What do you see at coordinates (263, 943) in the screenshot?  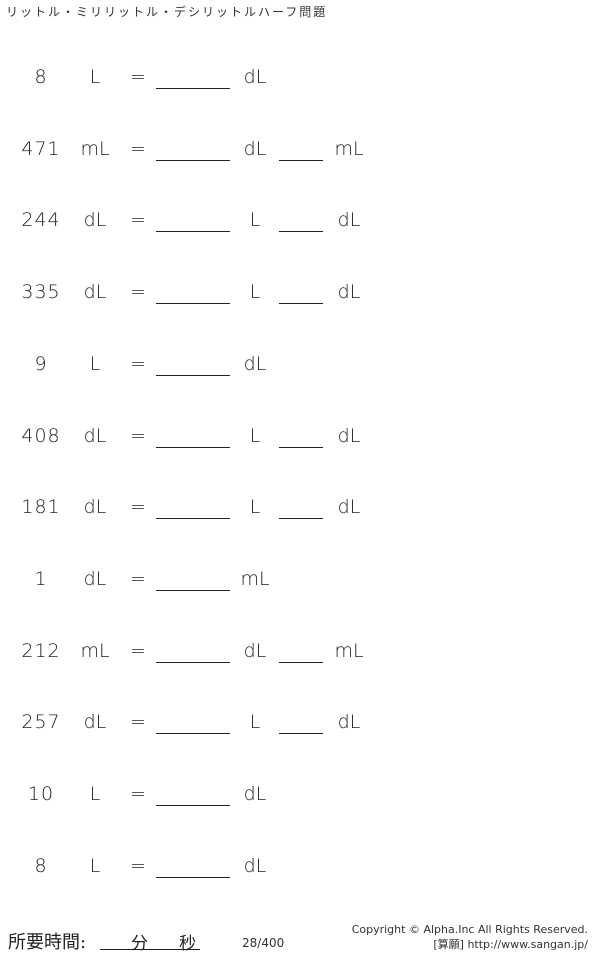 I see `page-number: 28/400` at bounding box center [263, 943].